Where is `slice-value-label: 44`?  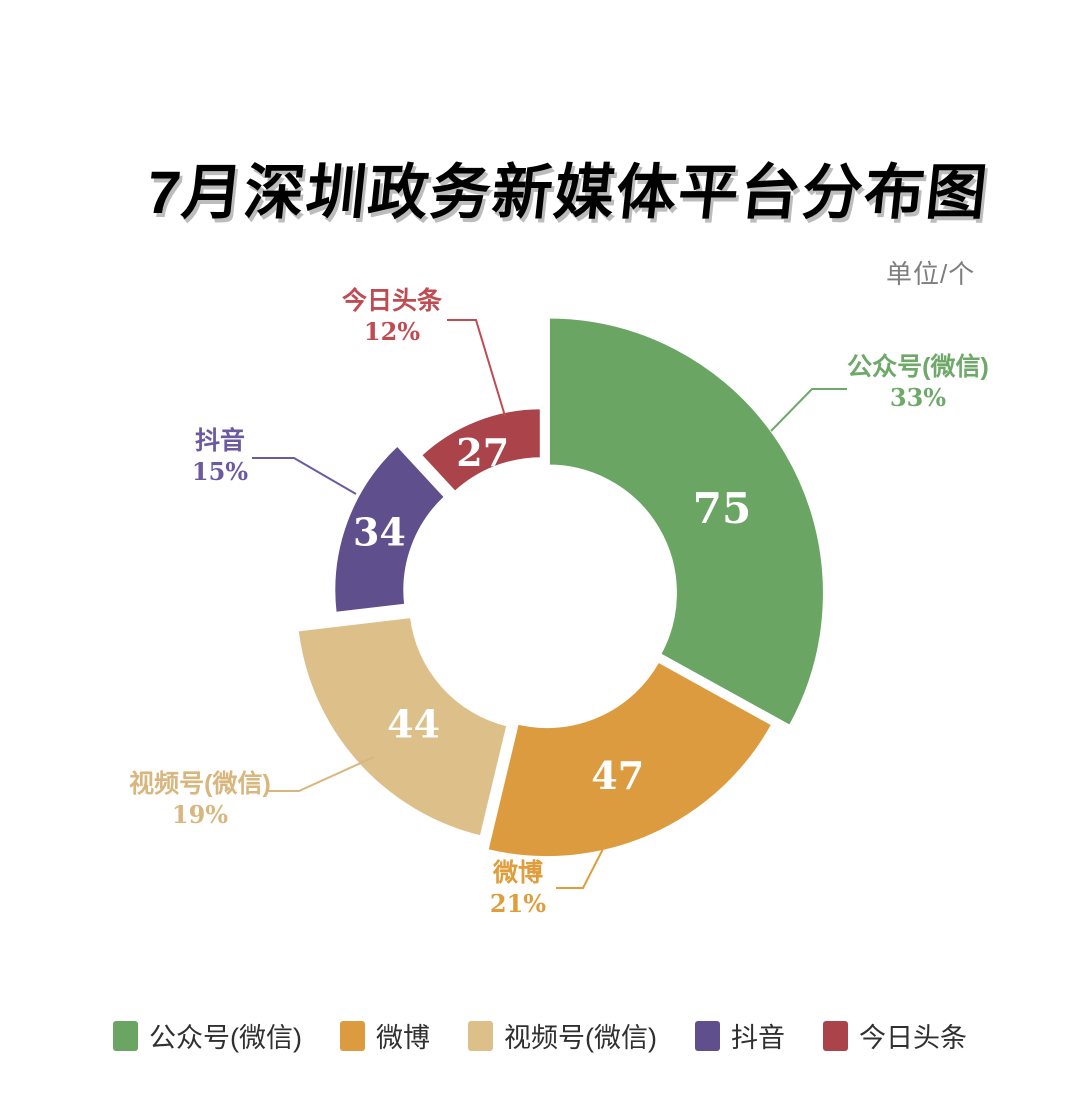 slice-value-label: 44 is located at coordinates (413, 724).